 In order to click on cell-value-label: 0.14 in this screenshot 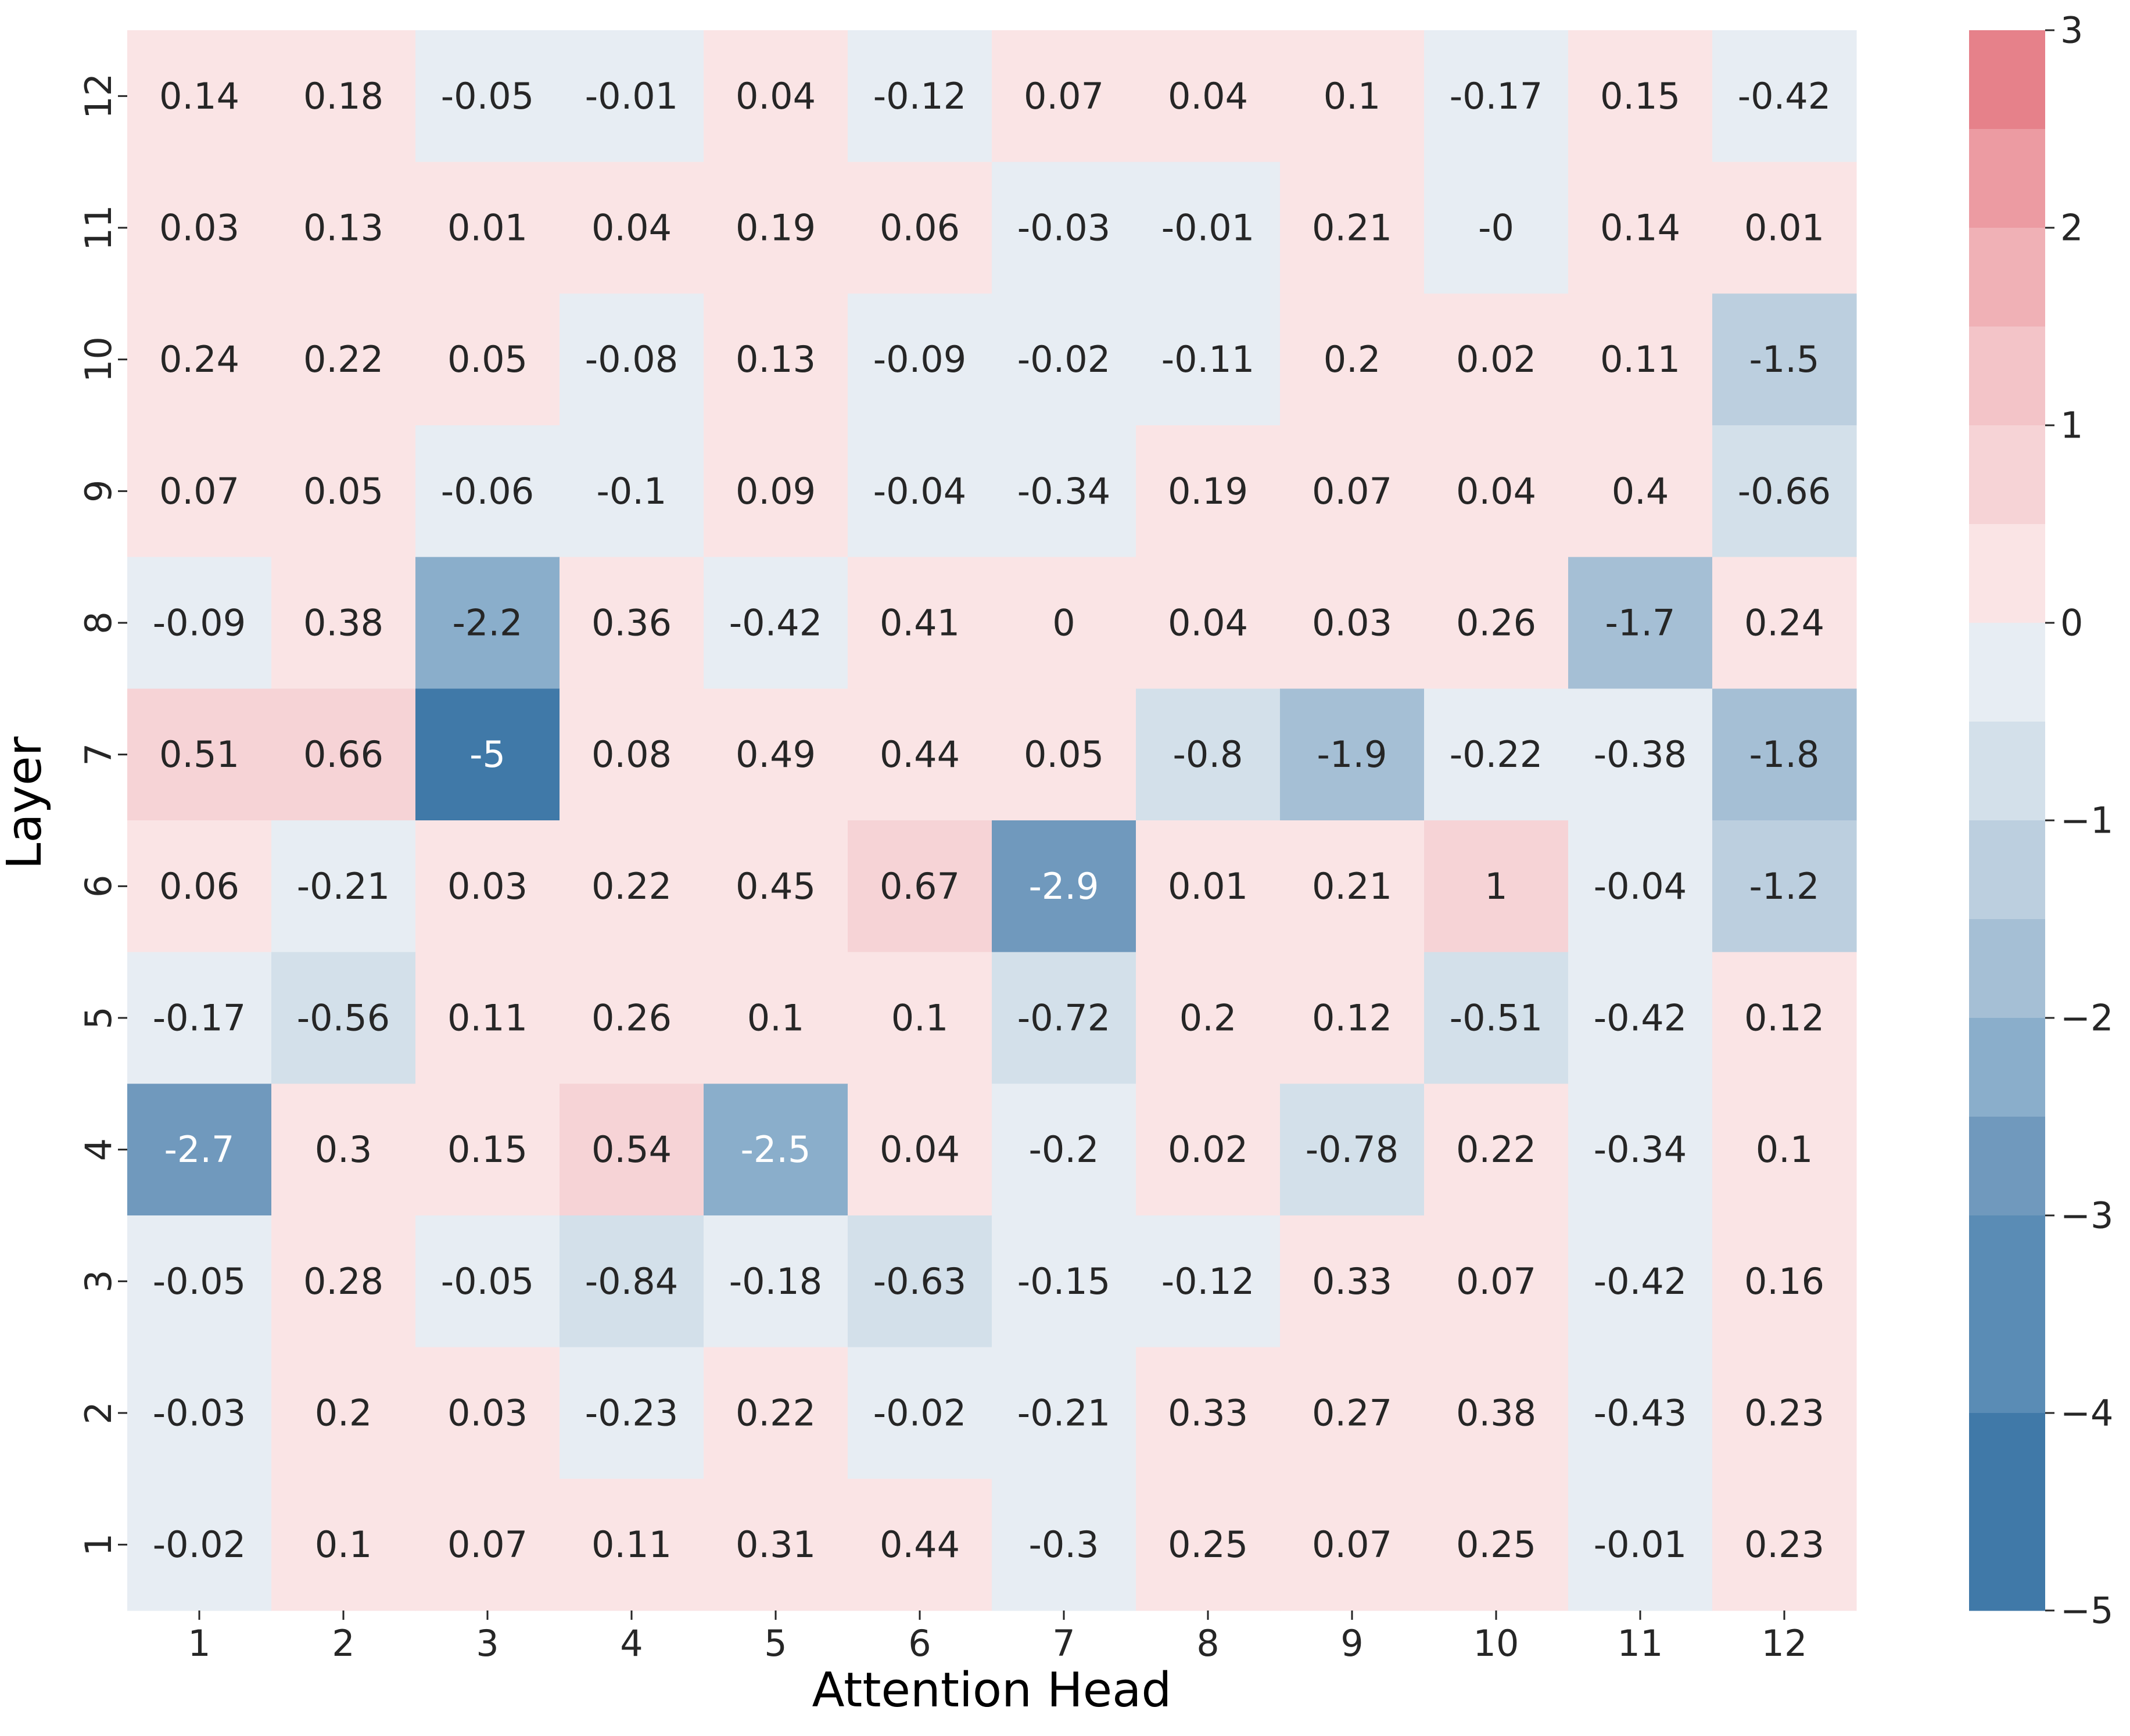, I will do `click(199, 96)`.